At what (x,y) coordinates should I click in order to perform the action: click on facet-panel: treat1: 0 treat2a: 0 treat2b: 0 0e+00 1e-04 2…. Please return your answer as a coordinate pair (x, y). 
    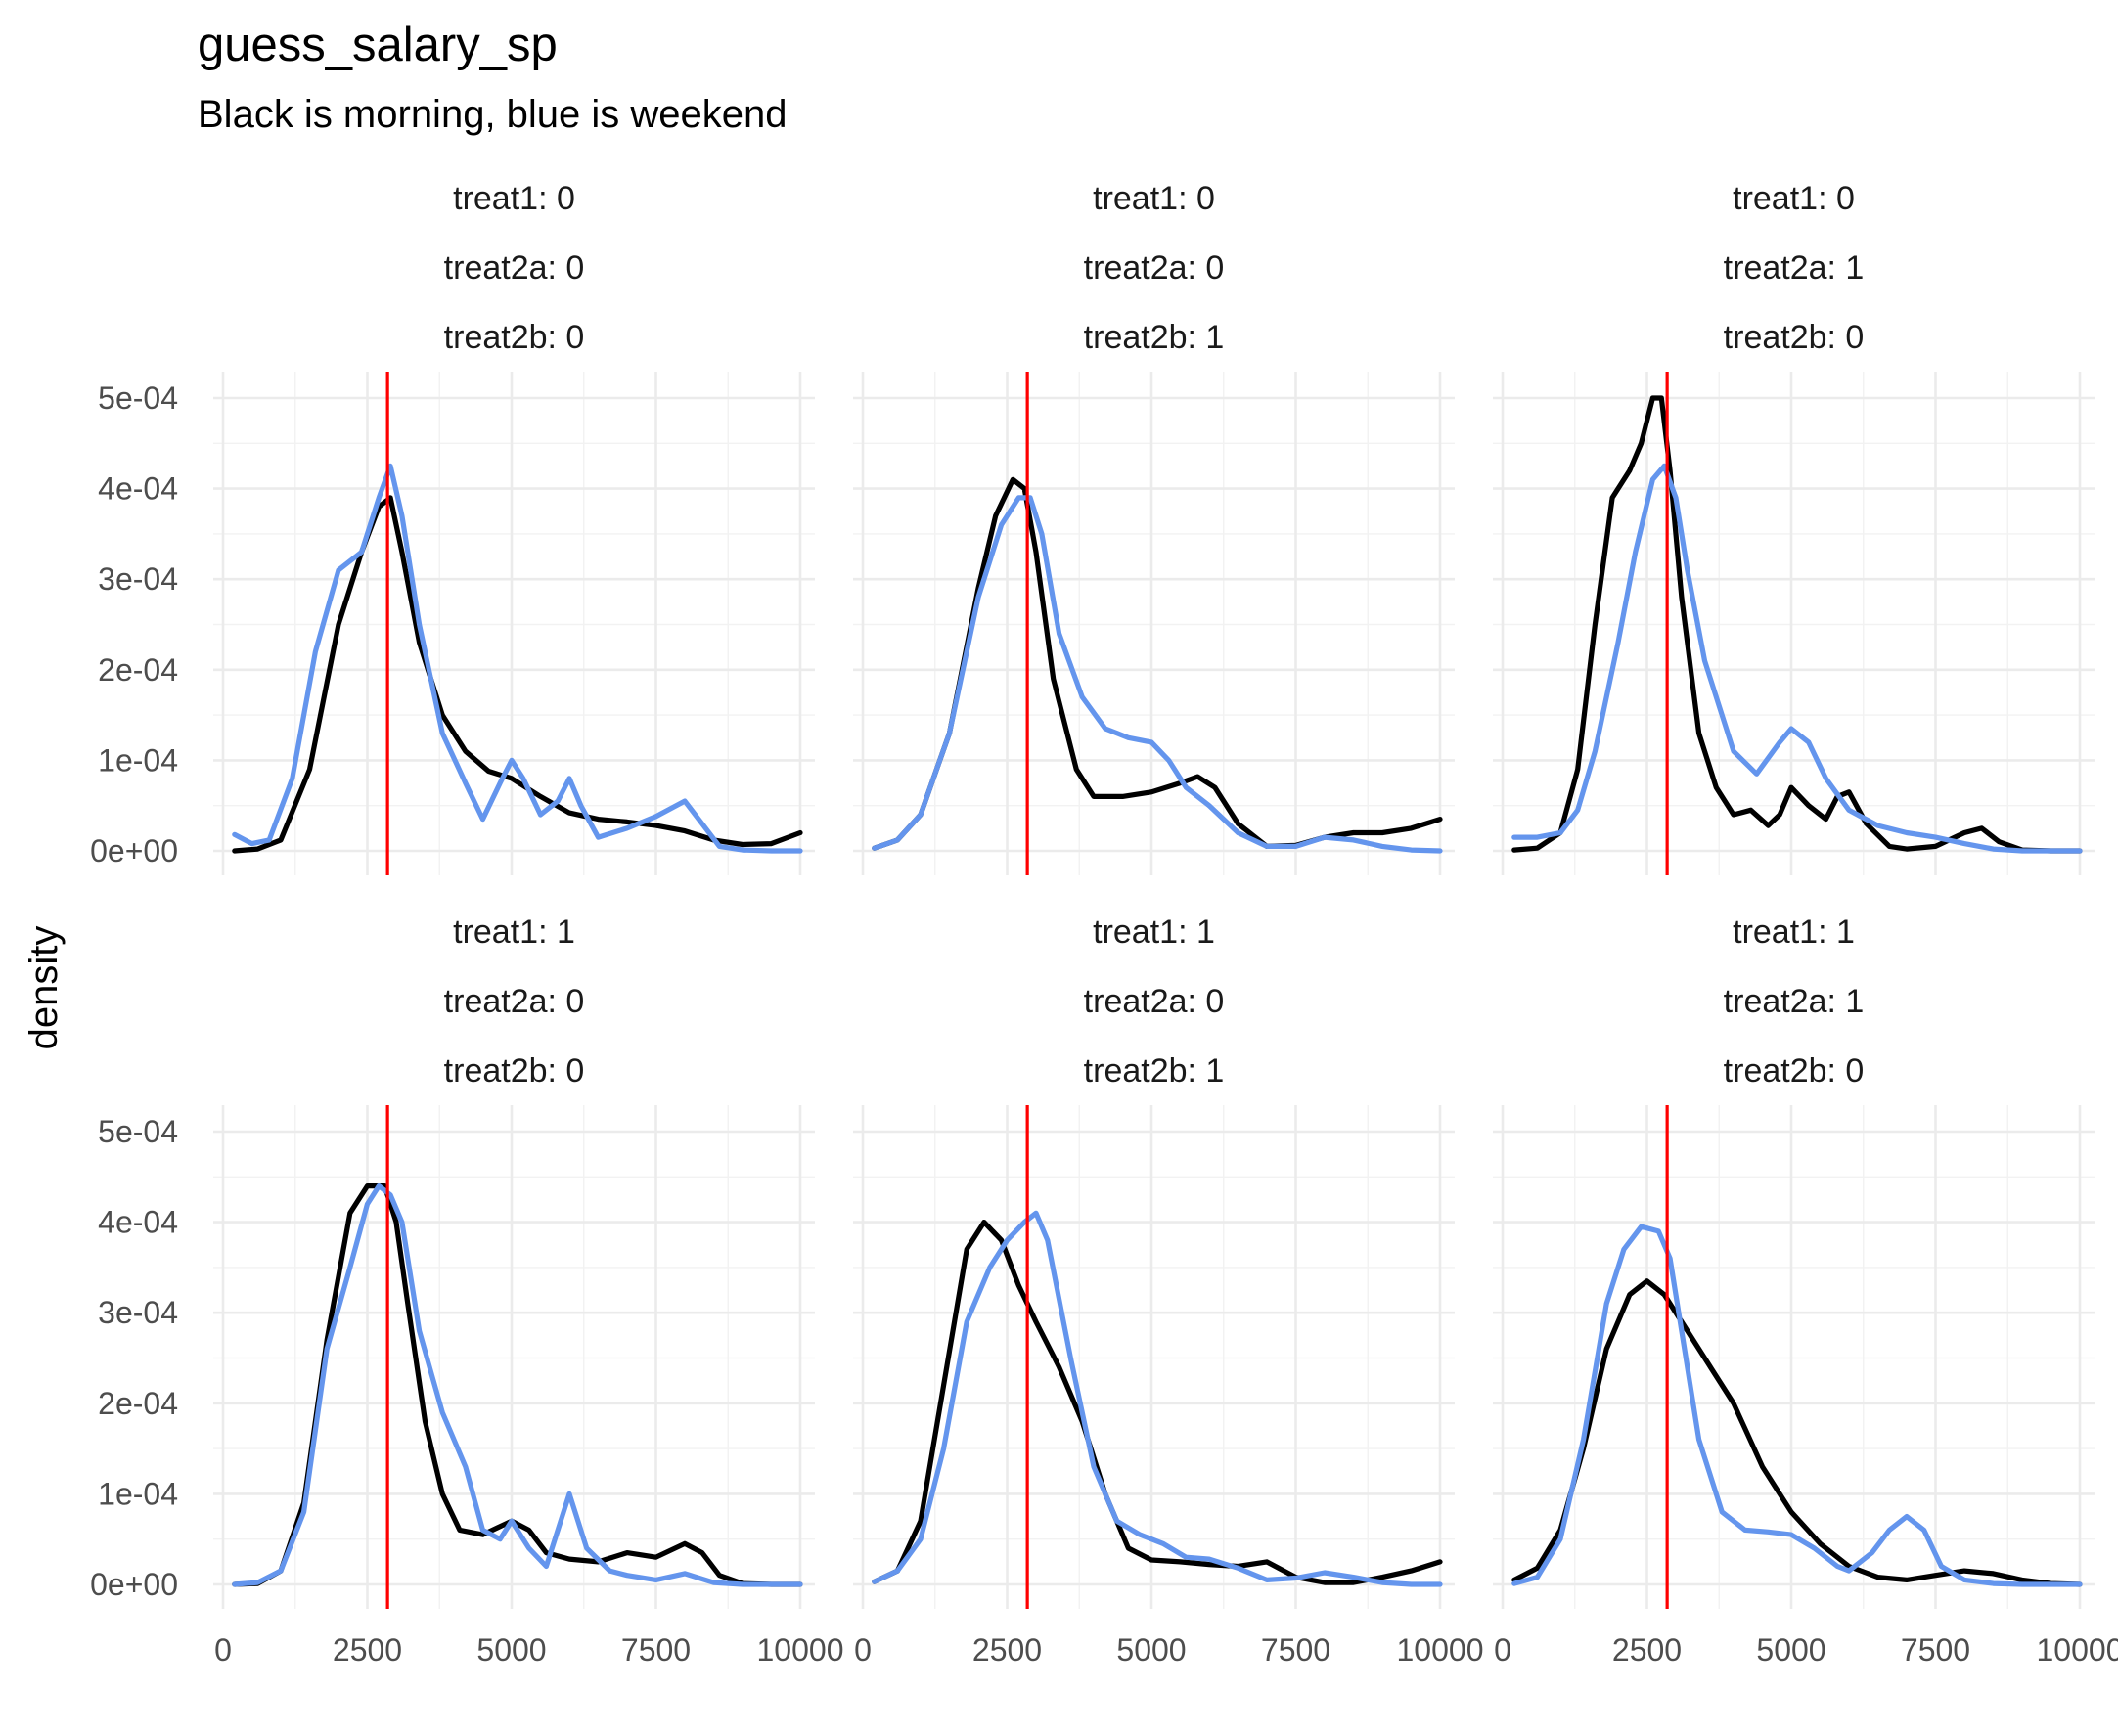
    Looking at the image, I should click on (452, 528).